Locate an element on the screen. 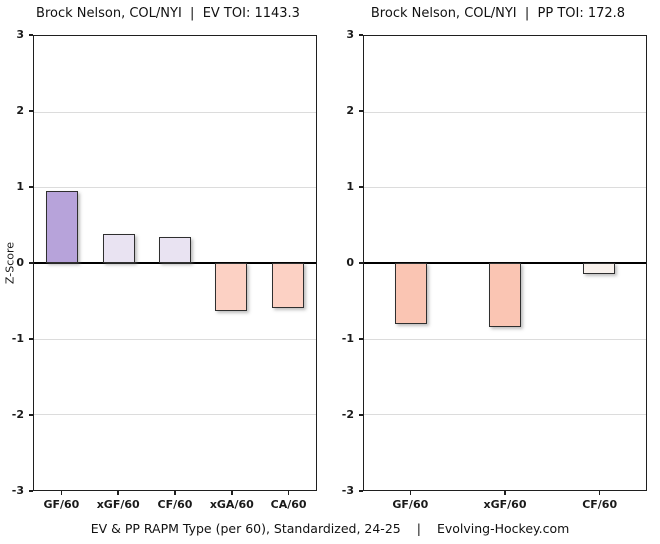  chart-title: Brock Nelson, COL/NYI | PP TOI: 172.8 is located at coordinates (498, 13).